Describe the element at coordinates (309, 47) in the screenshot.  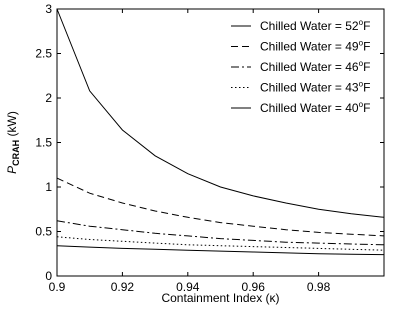
I see `legend-name: Chilled Water = 49` at that location.